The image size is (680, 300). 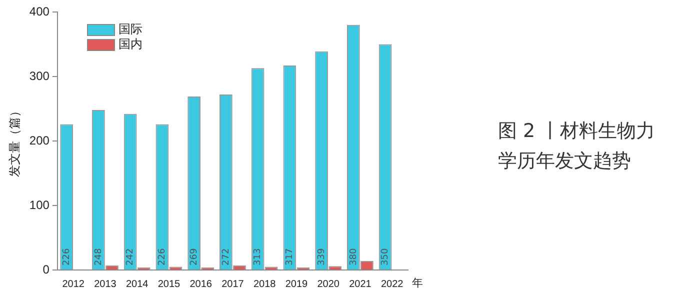 What do you see at coordinates (39, 140) in the screenshot?
I see `y-tick-label: 200` at bounding box center [39, 140].